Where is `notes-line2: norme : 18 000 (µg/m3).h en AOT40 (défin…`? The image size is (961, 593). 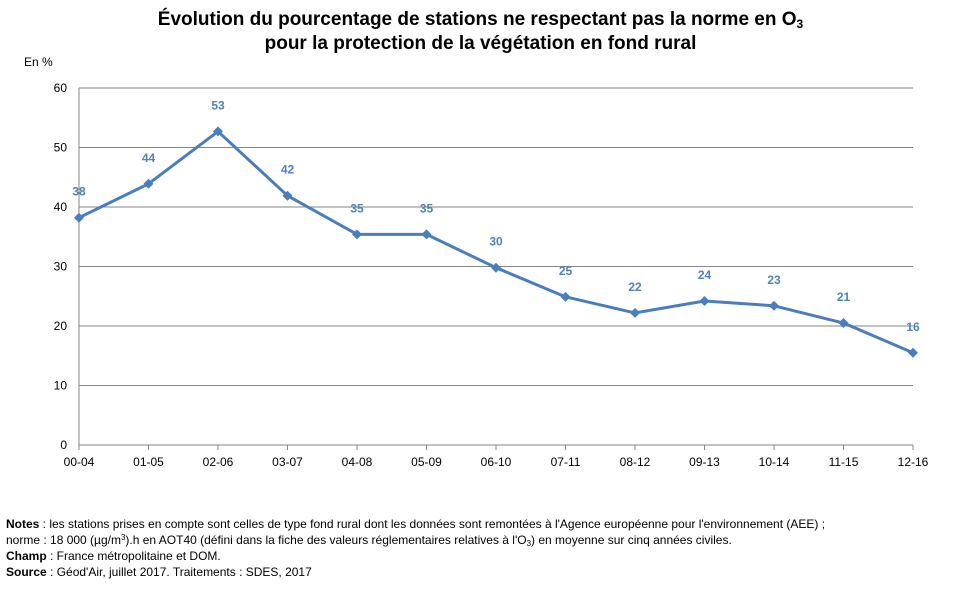
notes-line2: norme : 18 000 (µg/m3).h en AOT40 (défin… is located at coordinates (481, 540).